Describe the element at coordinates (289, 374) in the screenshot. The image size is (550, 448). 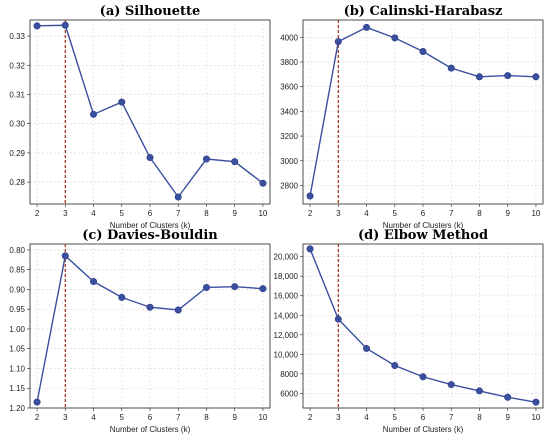
I see `y-tick-label: 8000` at that location.